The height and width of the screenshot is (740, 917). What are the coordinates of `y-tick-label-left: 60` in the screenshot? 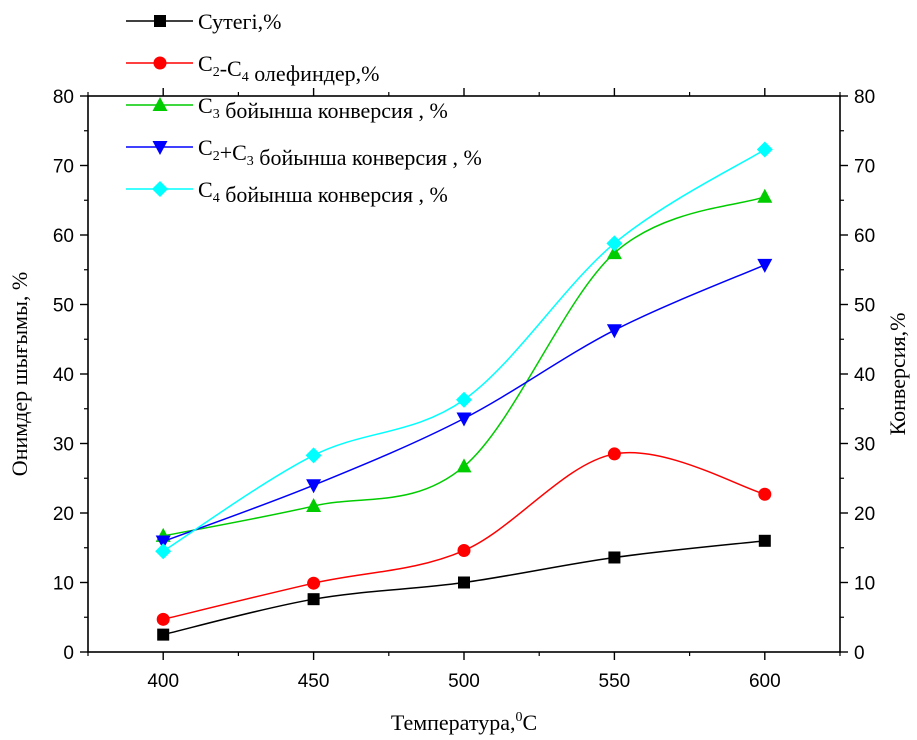 It's located at (63, 236).